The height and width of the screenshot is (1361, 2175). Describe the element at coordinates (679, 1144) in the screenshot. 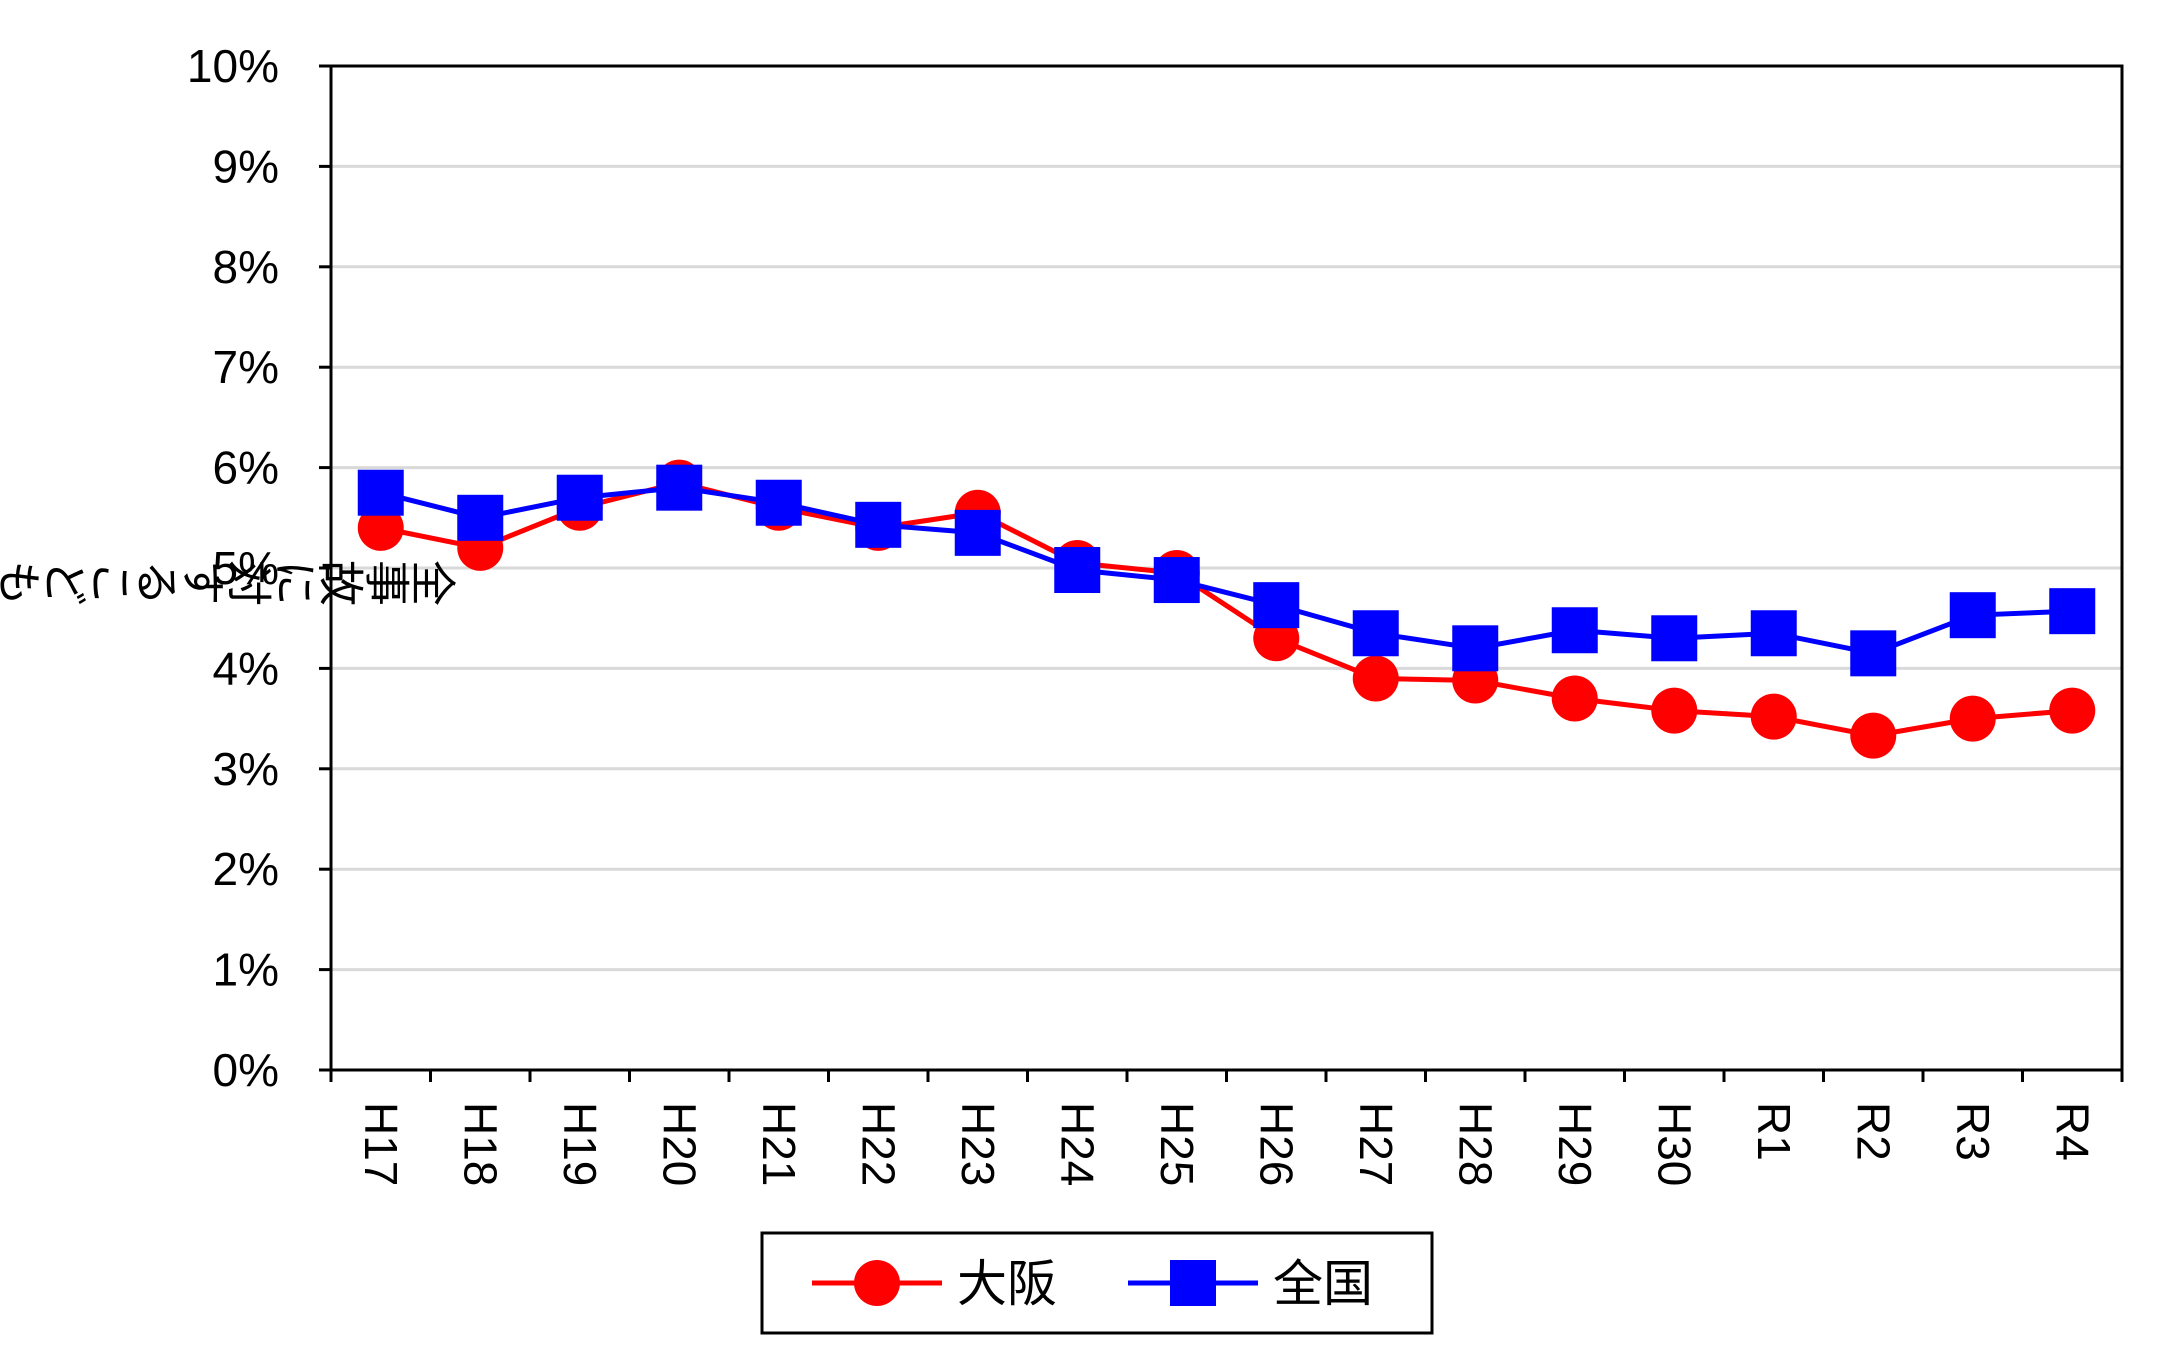

I see `x-tick-label: H20` at that location.